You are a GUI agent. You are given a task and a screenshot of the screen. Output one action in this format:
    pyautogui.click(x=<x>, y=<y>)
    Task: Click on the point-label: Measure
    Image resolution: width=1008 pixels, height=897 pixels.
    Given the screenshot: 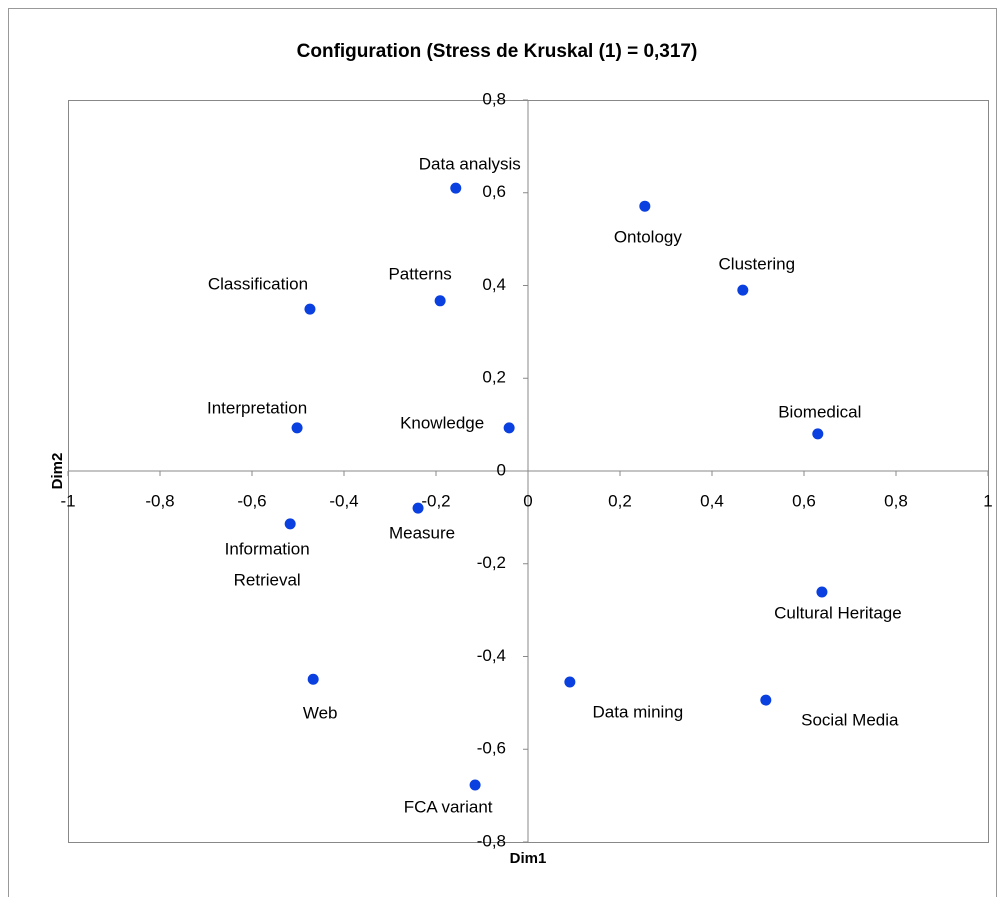 What is the action you would take?
    pyautogui.click(x=422, y=533)
    